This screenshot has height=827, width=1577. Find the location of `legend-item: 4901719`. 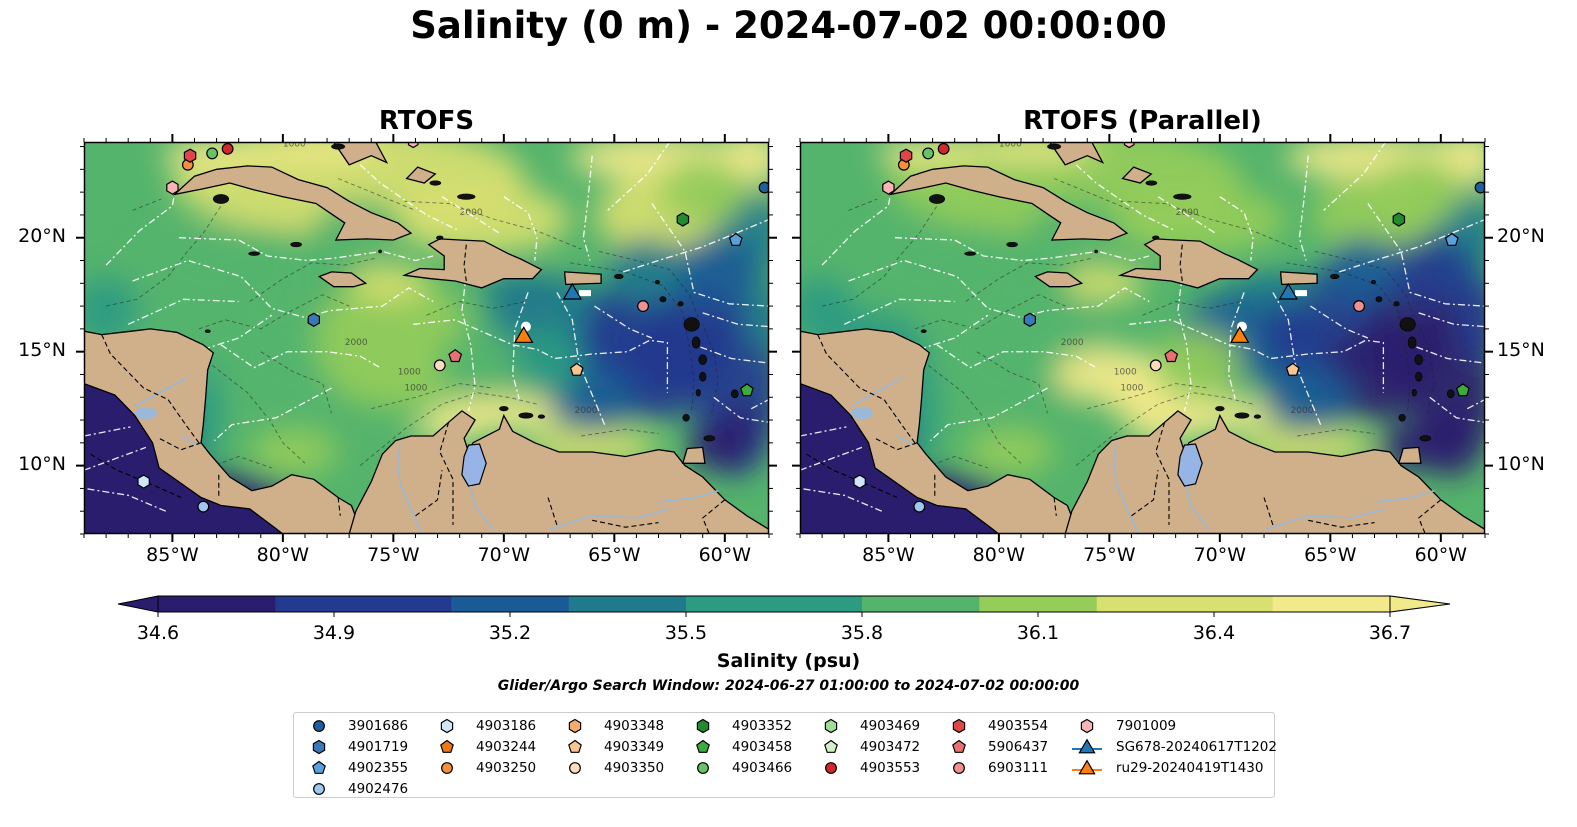

legend-item: 4901719 is located at coordinates (356, 746).